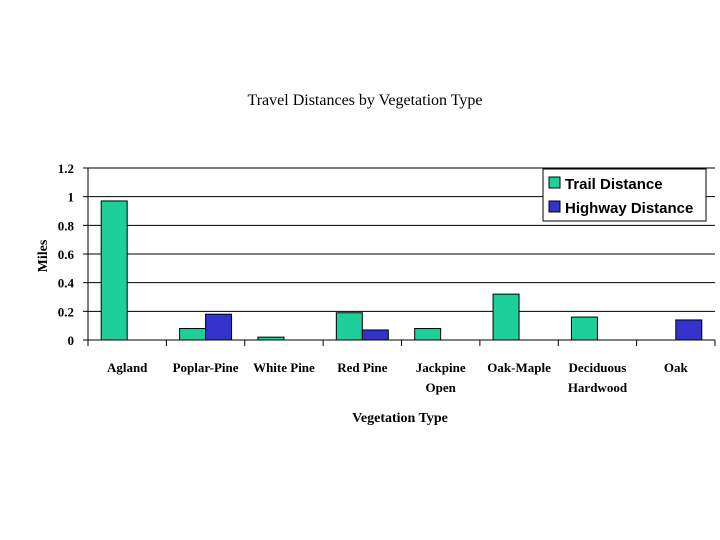 The height and width of the screenshot is (540, 720). Describe the element at coordinates (519, 367) in the screenshot. I see `x-tick-label: Oak-Maple` at that location.